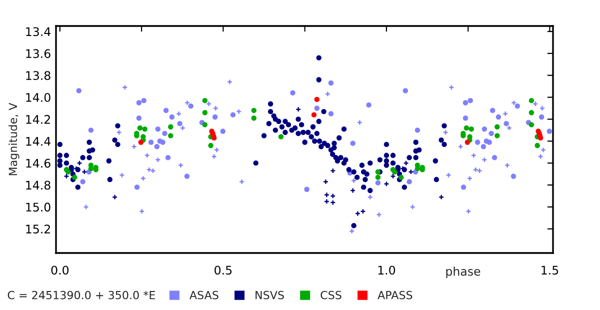 The image size is (600, 310). Describe the element at coordinates (223, 270) in the screenshot. I see `x-tick-label: 0.5` at that location.